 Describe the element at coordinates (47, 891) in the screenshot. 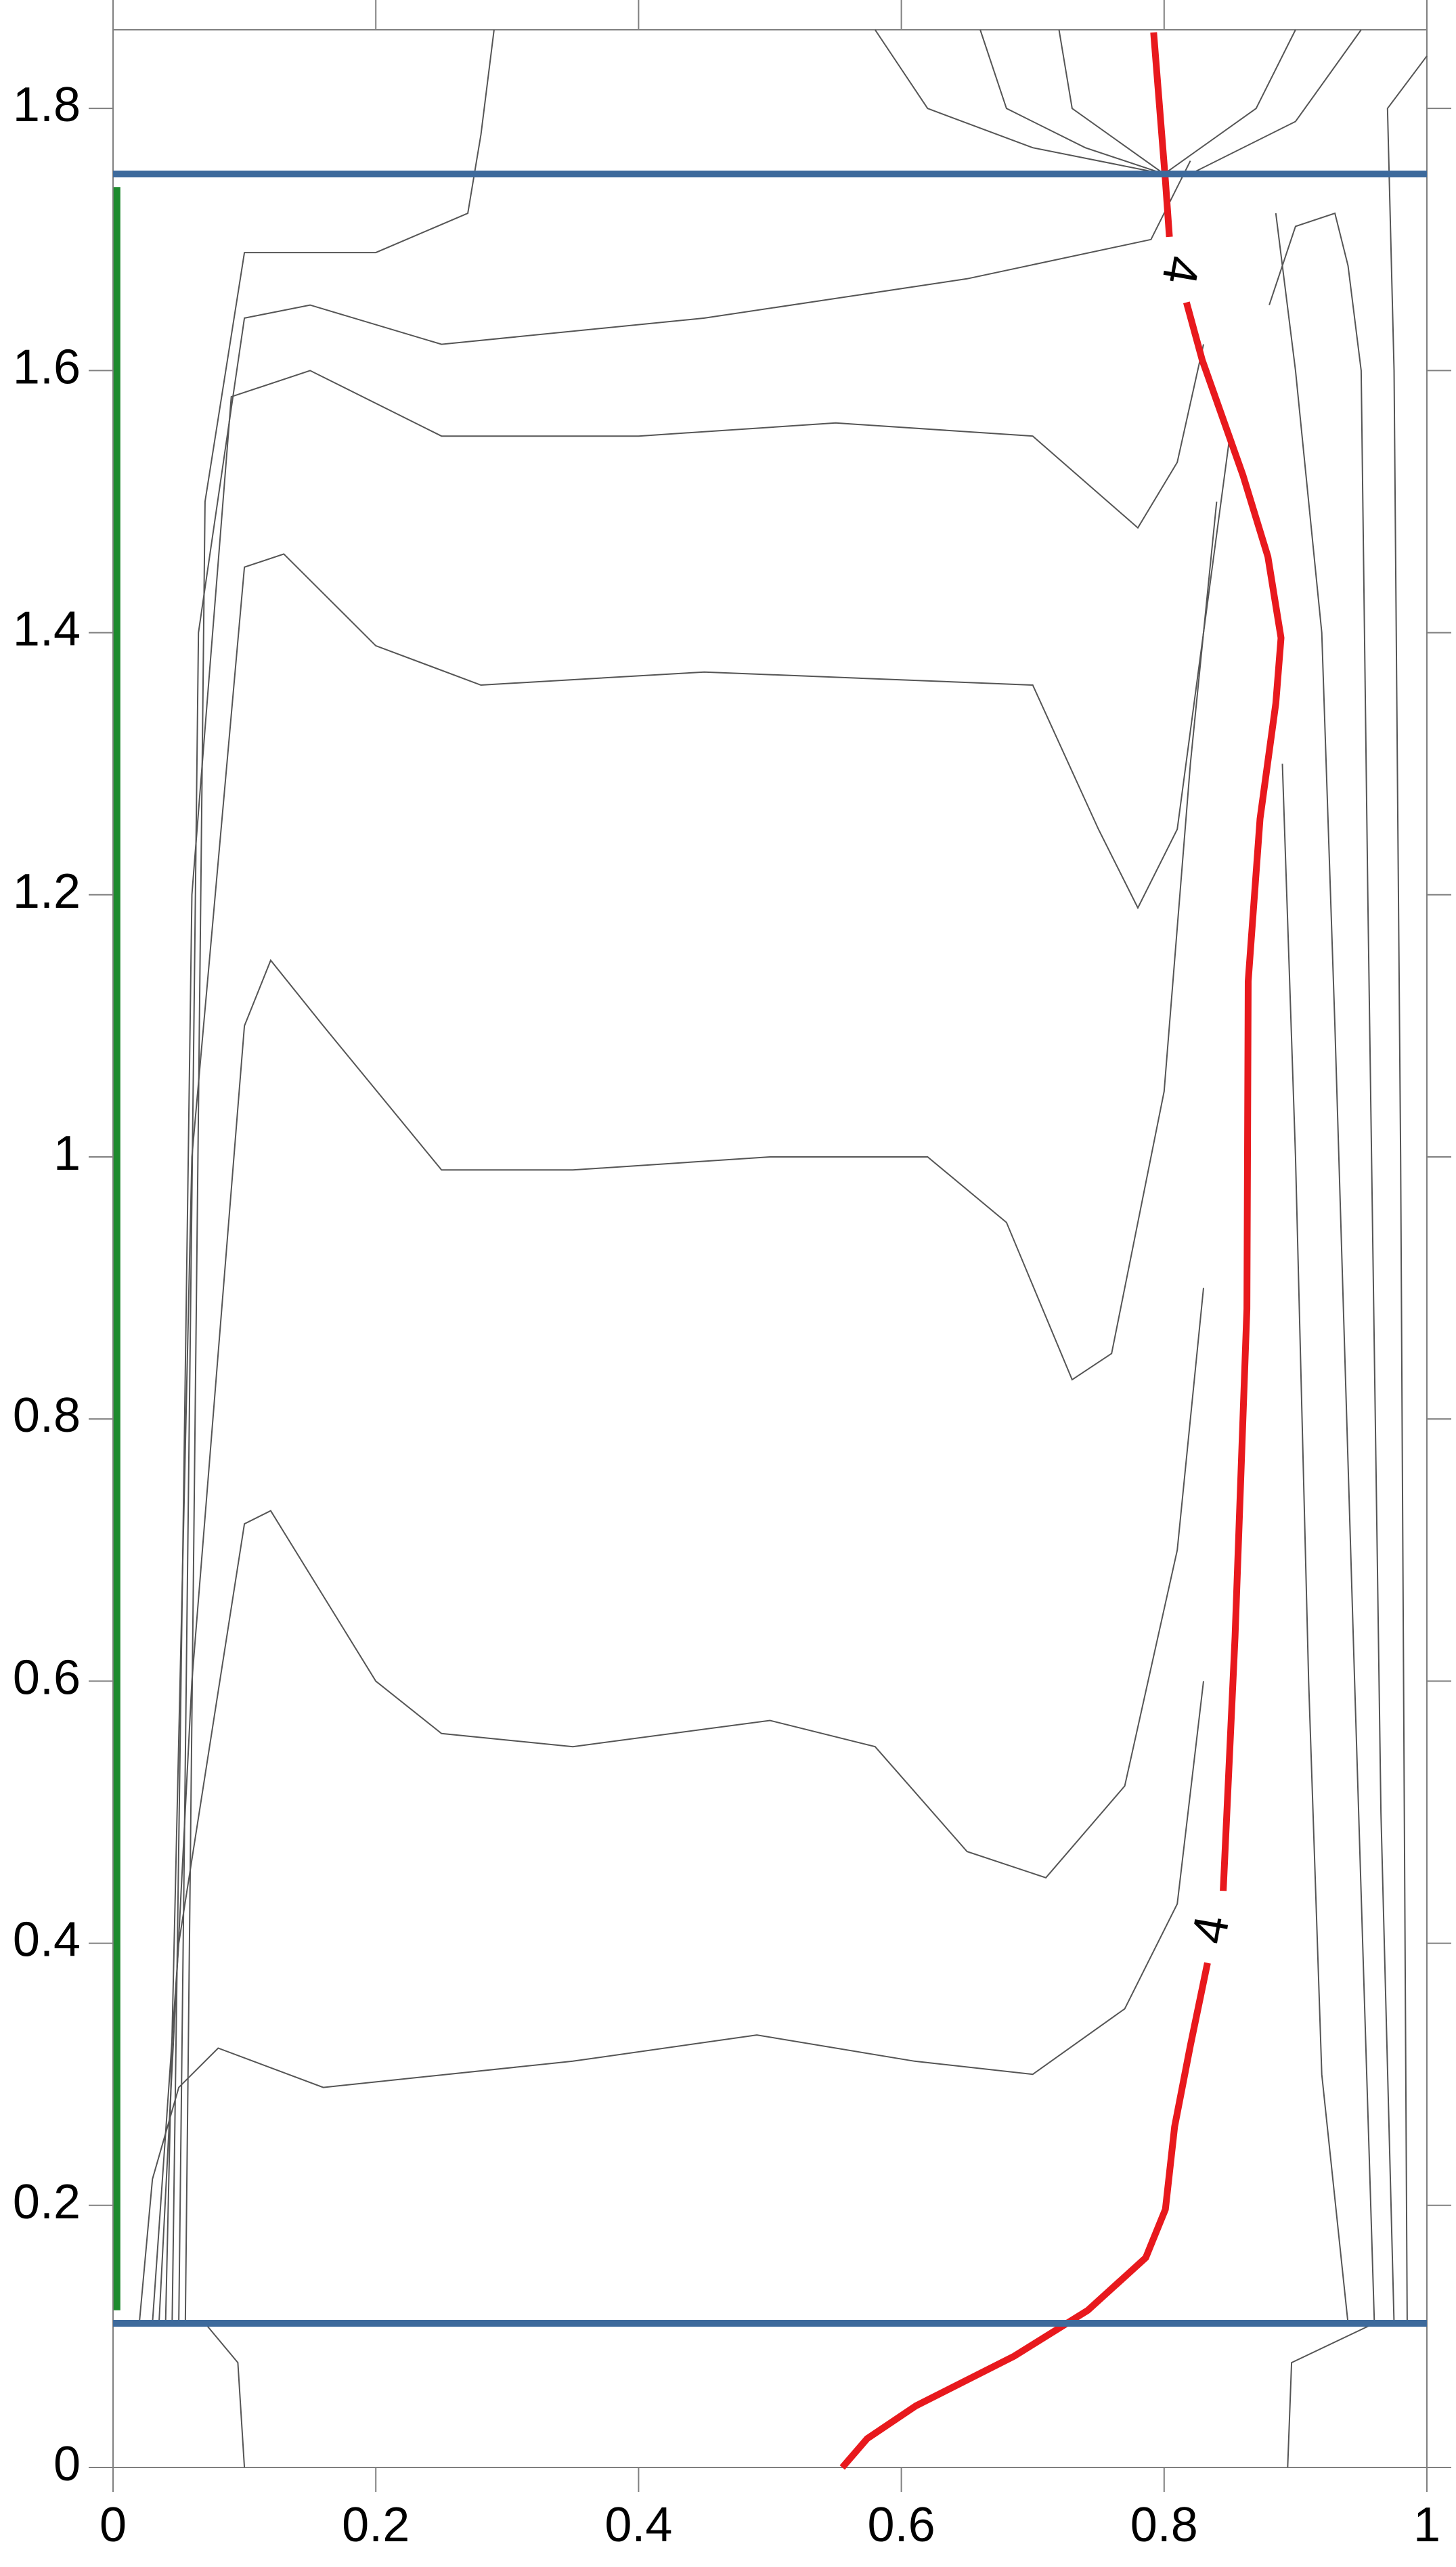

I see `y-tick-label: 1.2` at that location.